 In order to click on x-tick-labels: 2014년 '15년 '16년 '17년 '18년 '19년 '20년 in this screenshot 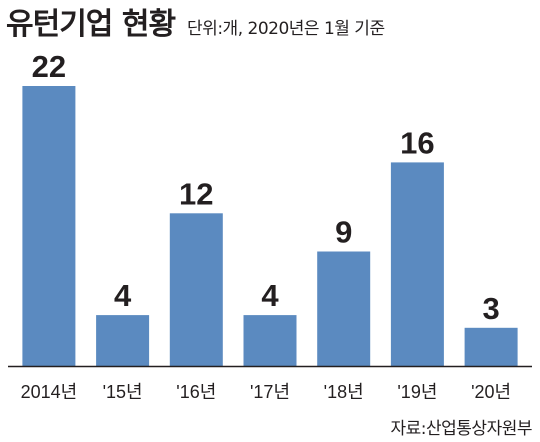, I will do `click(266, 392)`.